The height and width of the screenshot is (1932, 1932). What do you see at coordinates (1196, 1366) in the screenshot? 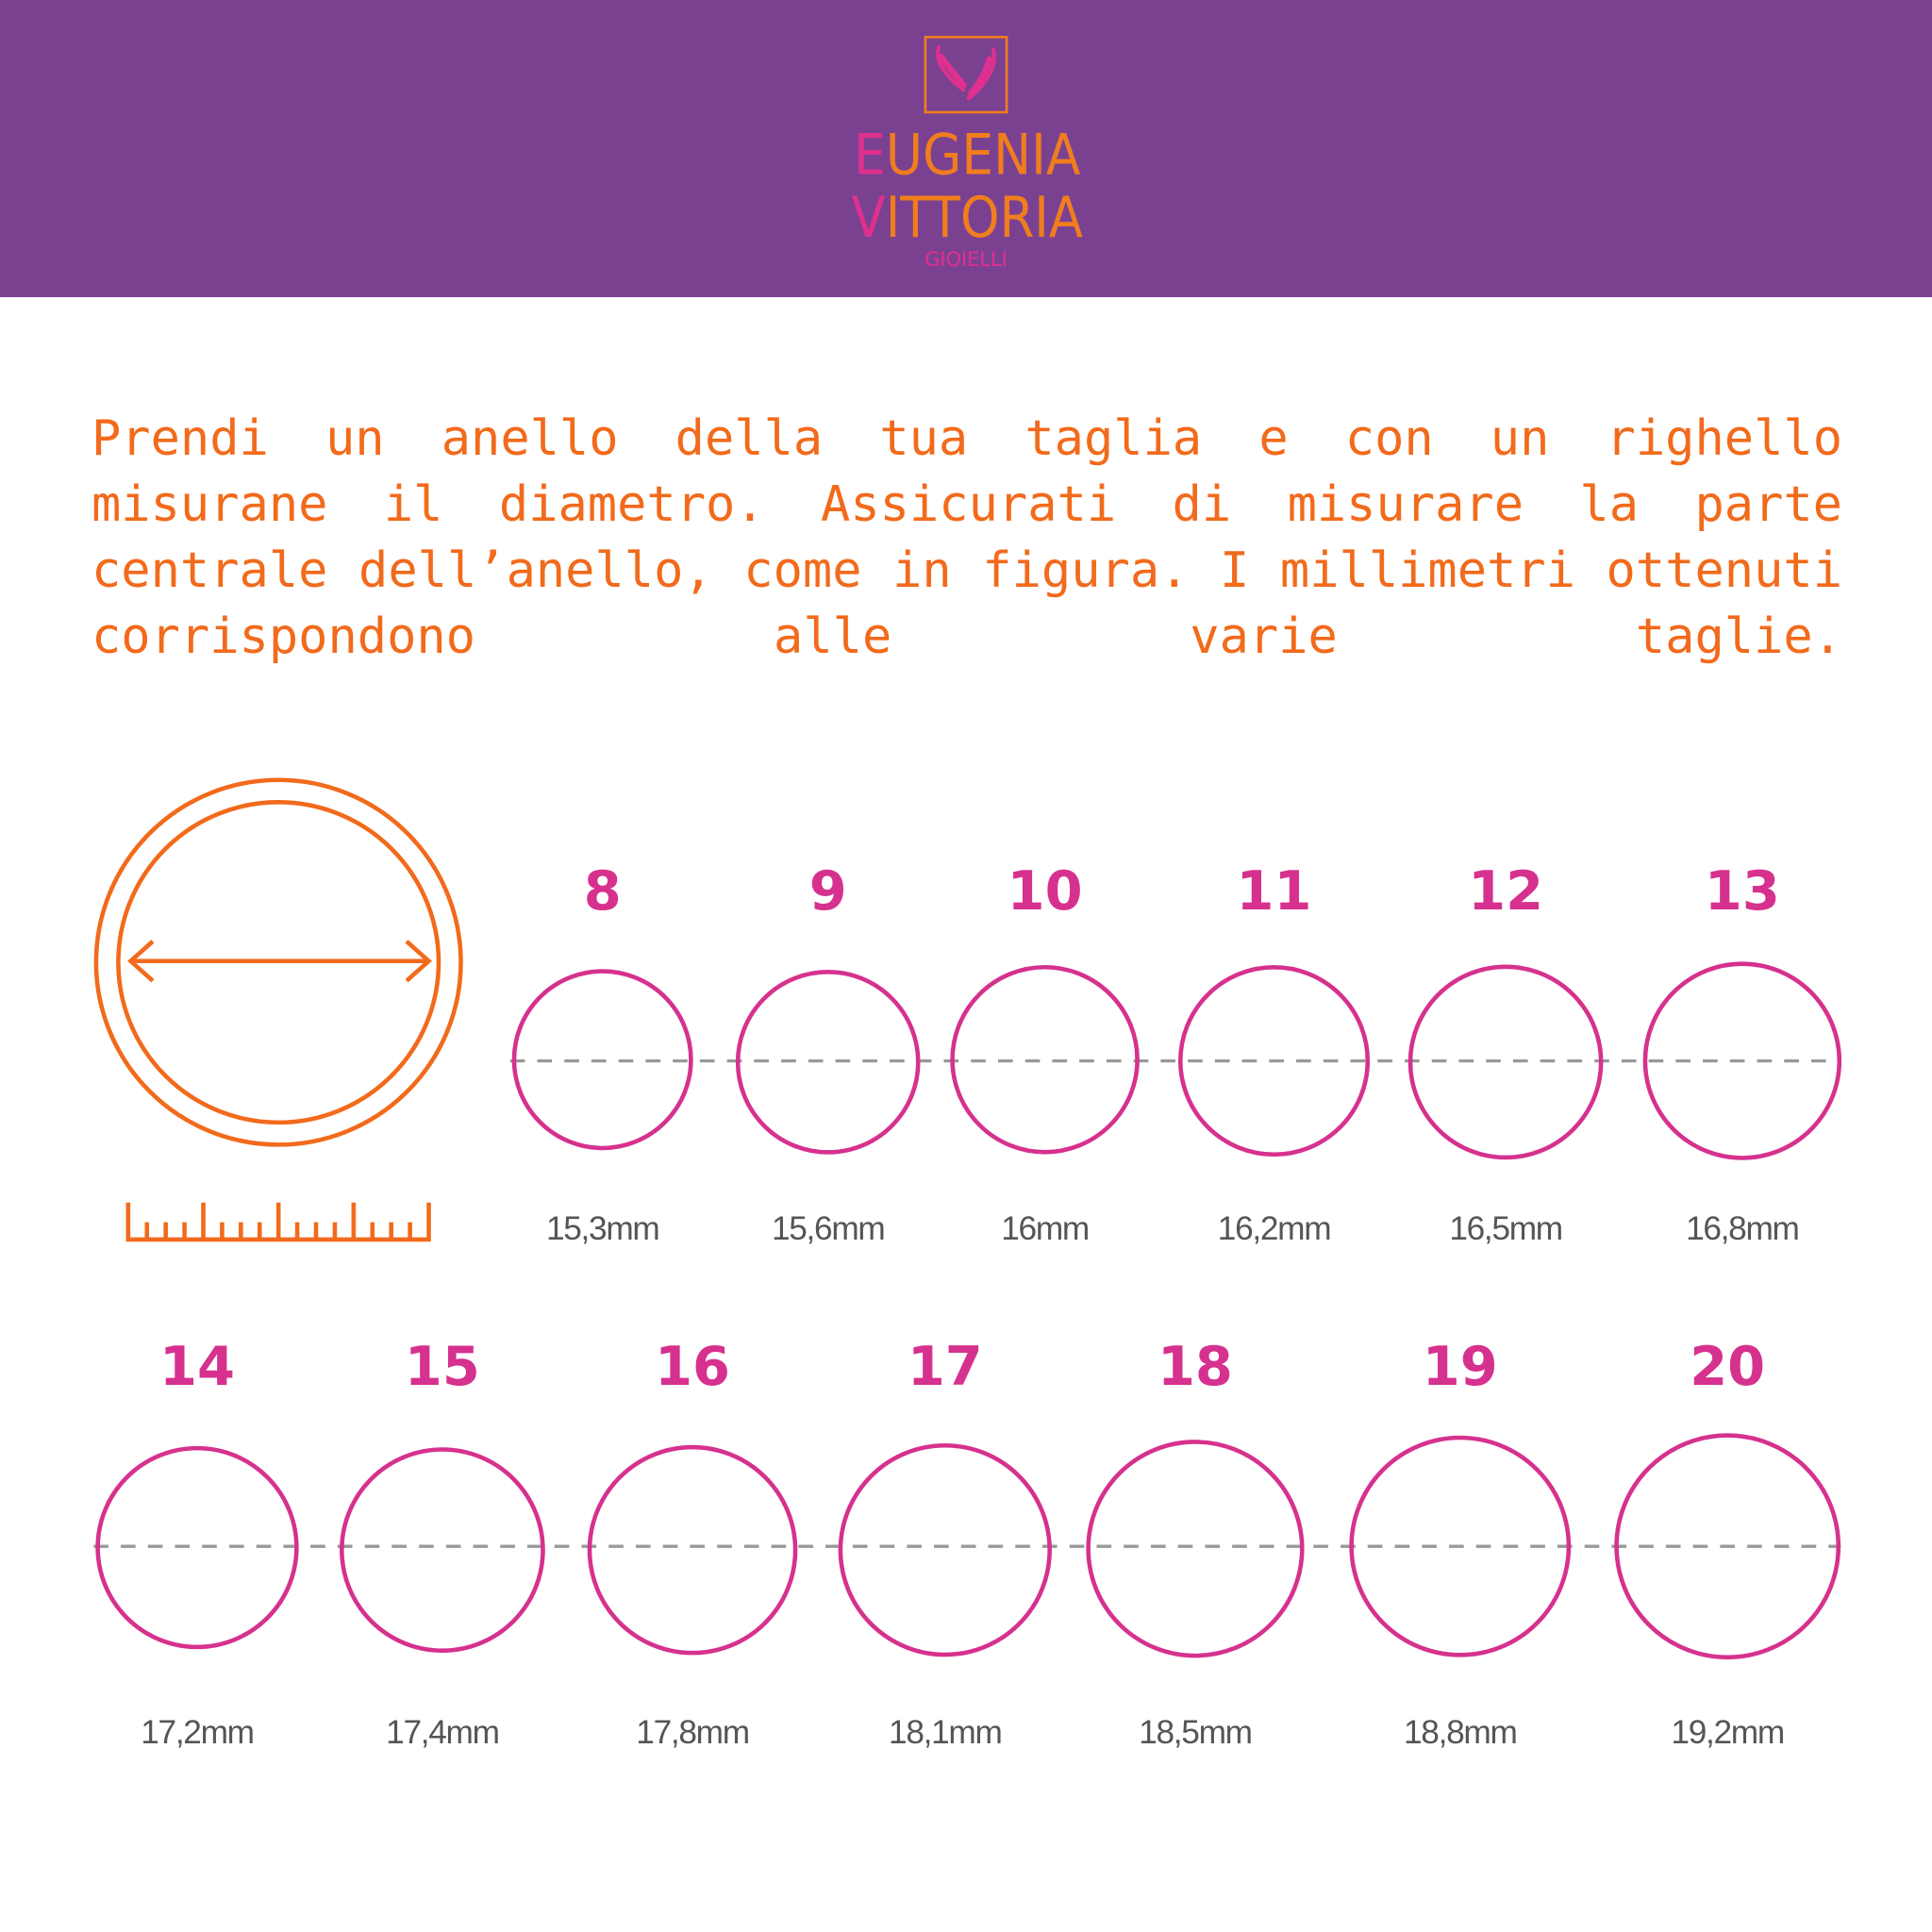
I see `size-number: 18` at bounding box center [1196, 1366].